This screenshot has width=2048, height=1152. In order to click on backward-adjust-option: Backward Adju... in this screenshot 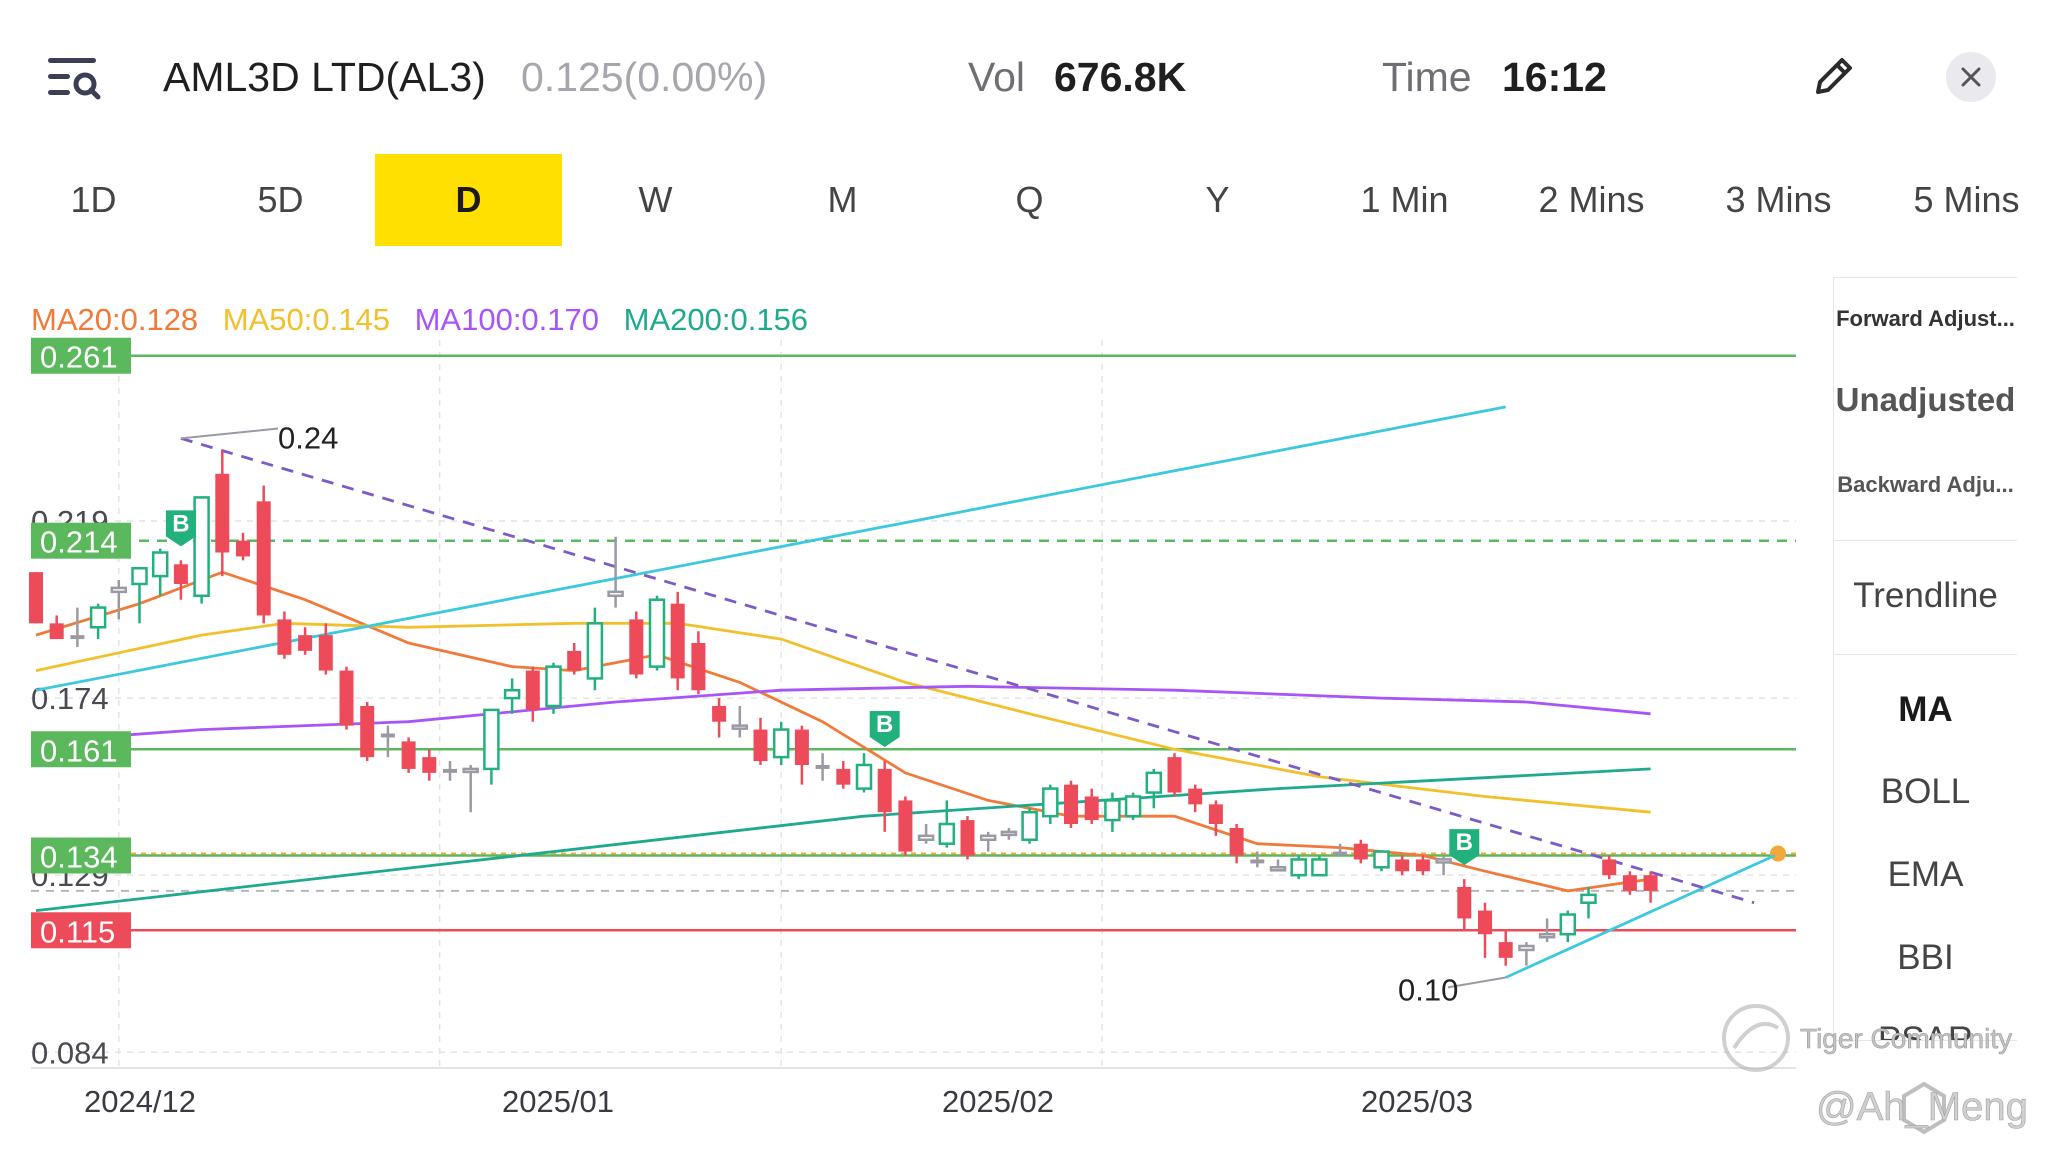, I will do `click(1925, 484)`.